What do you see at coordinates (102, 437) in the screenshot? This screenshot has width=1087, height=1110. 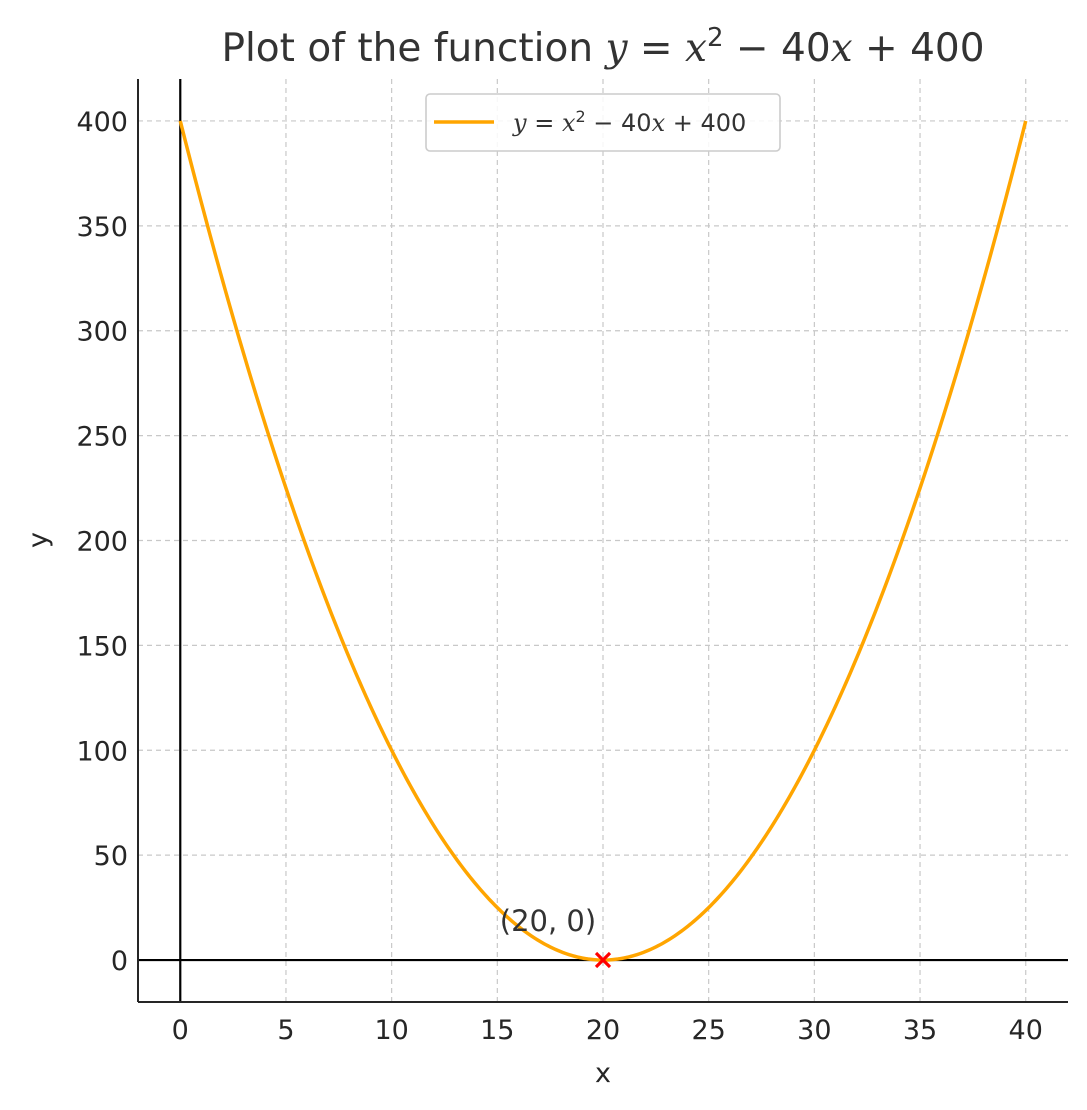 I see `y-tick-label: 250` at bounding box center [102, 437].